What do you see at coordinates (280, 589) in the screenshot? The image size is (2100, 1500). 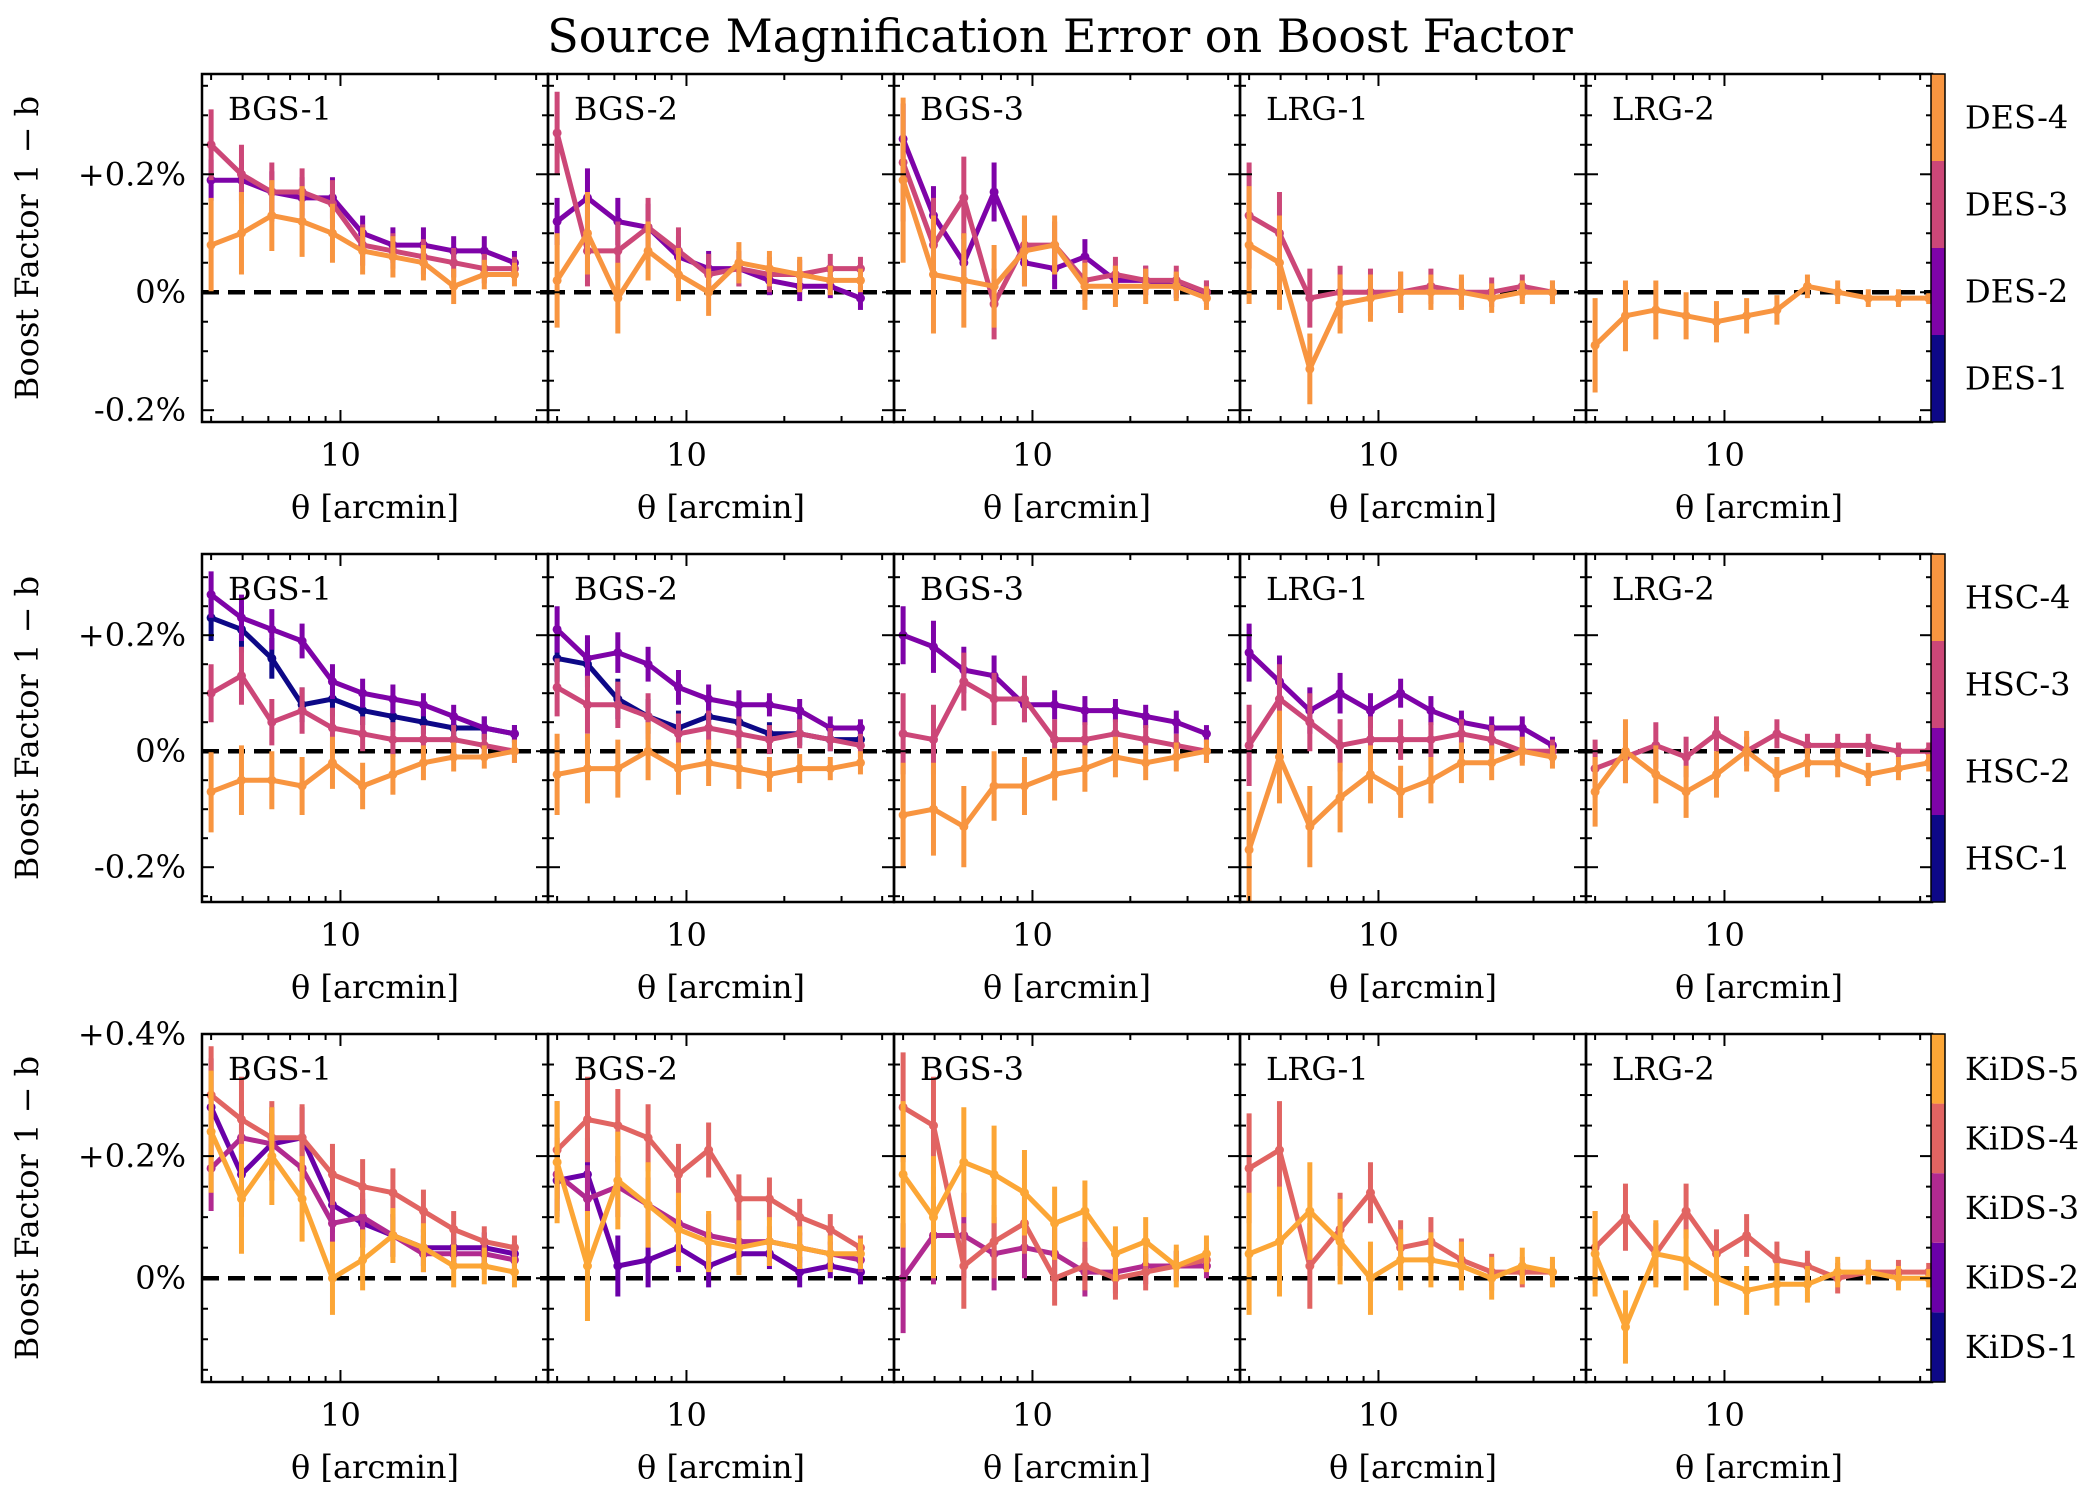 I see `panel-label: BGS-1` at bounding box center [280, 589].